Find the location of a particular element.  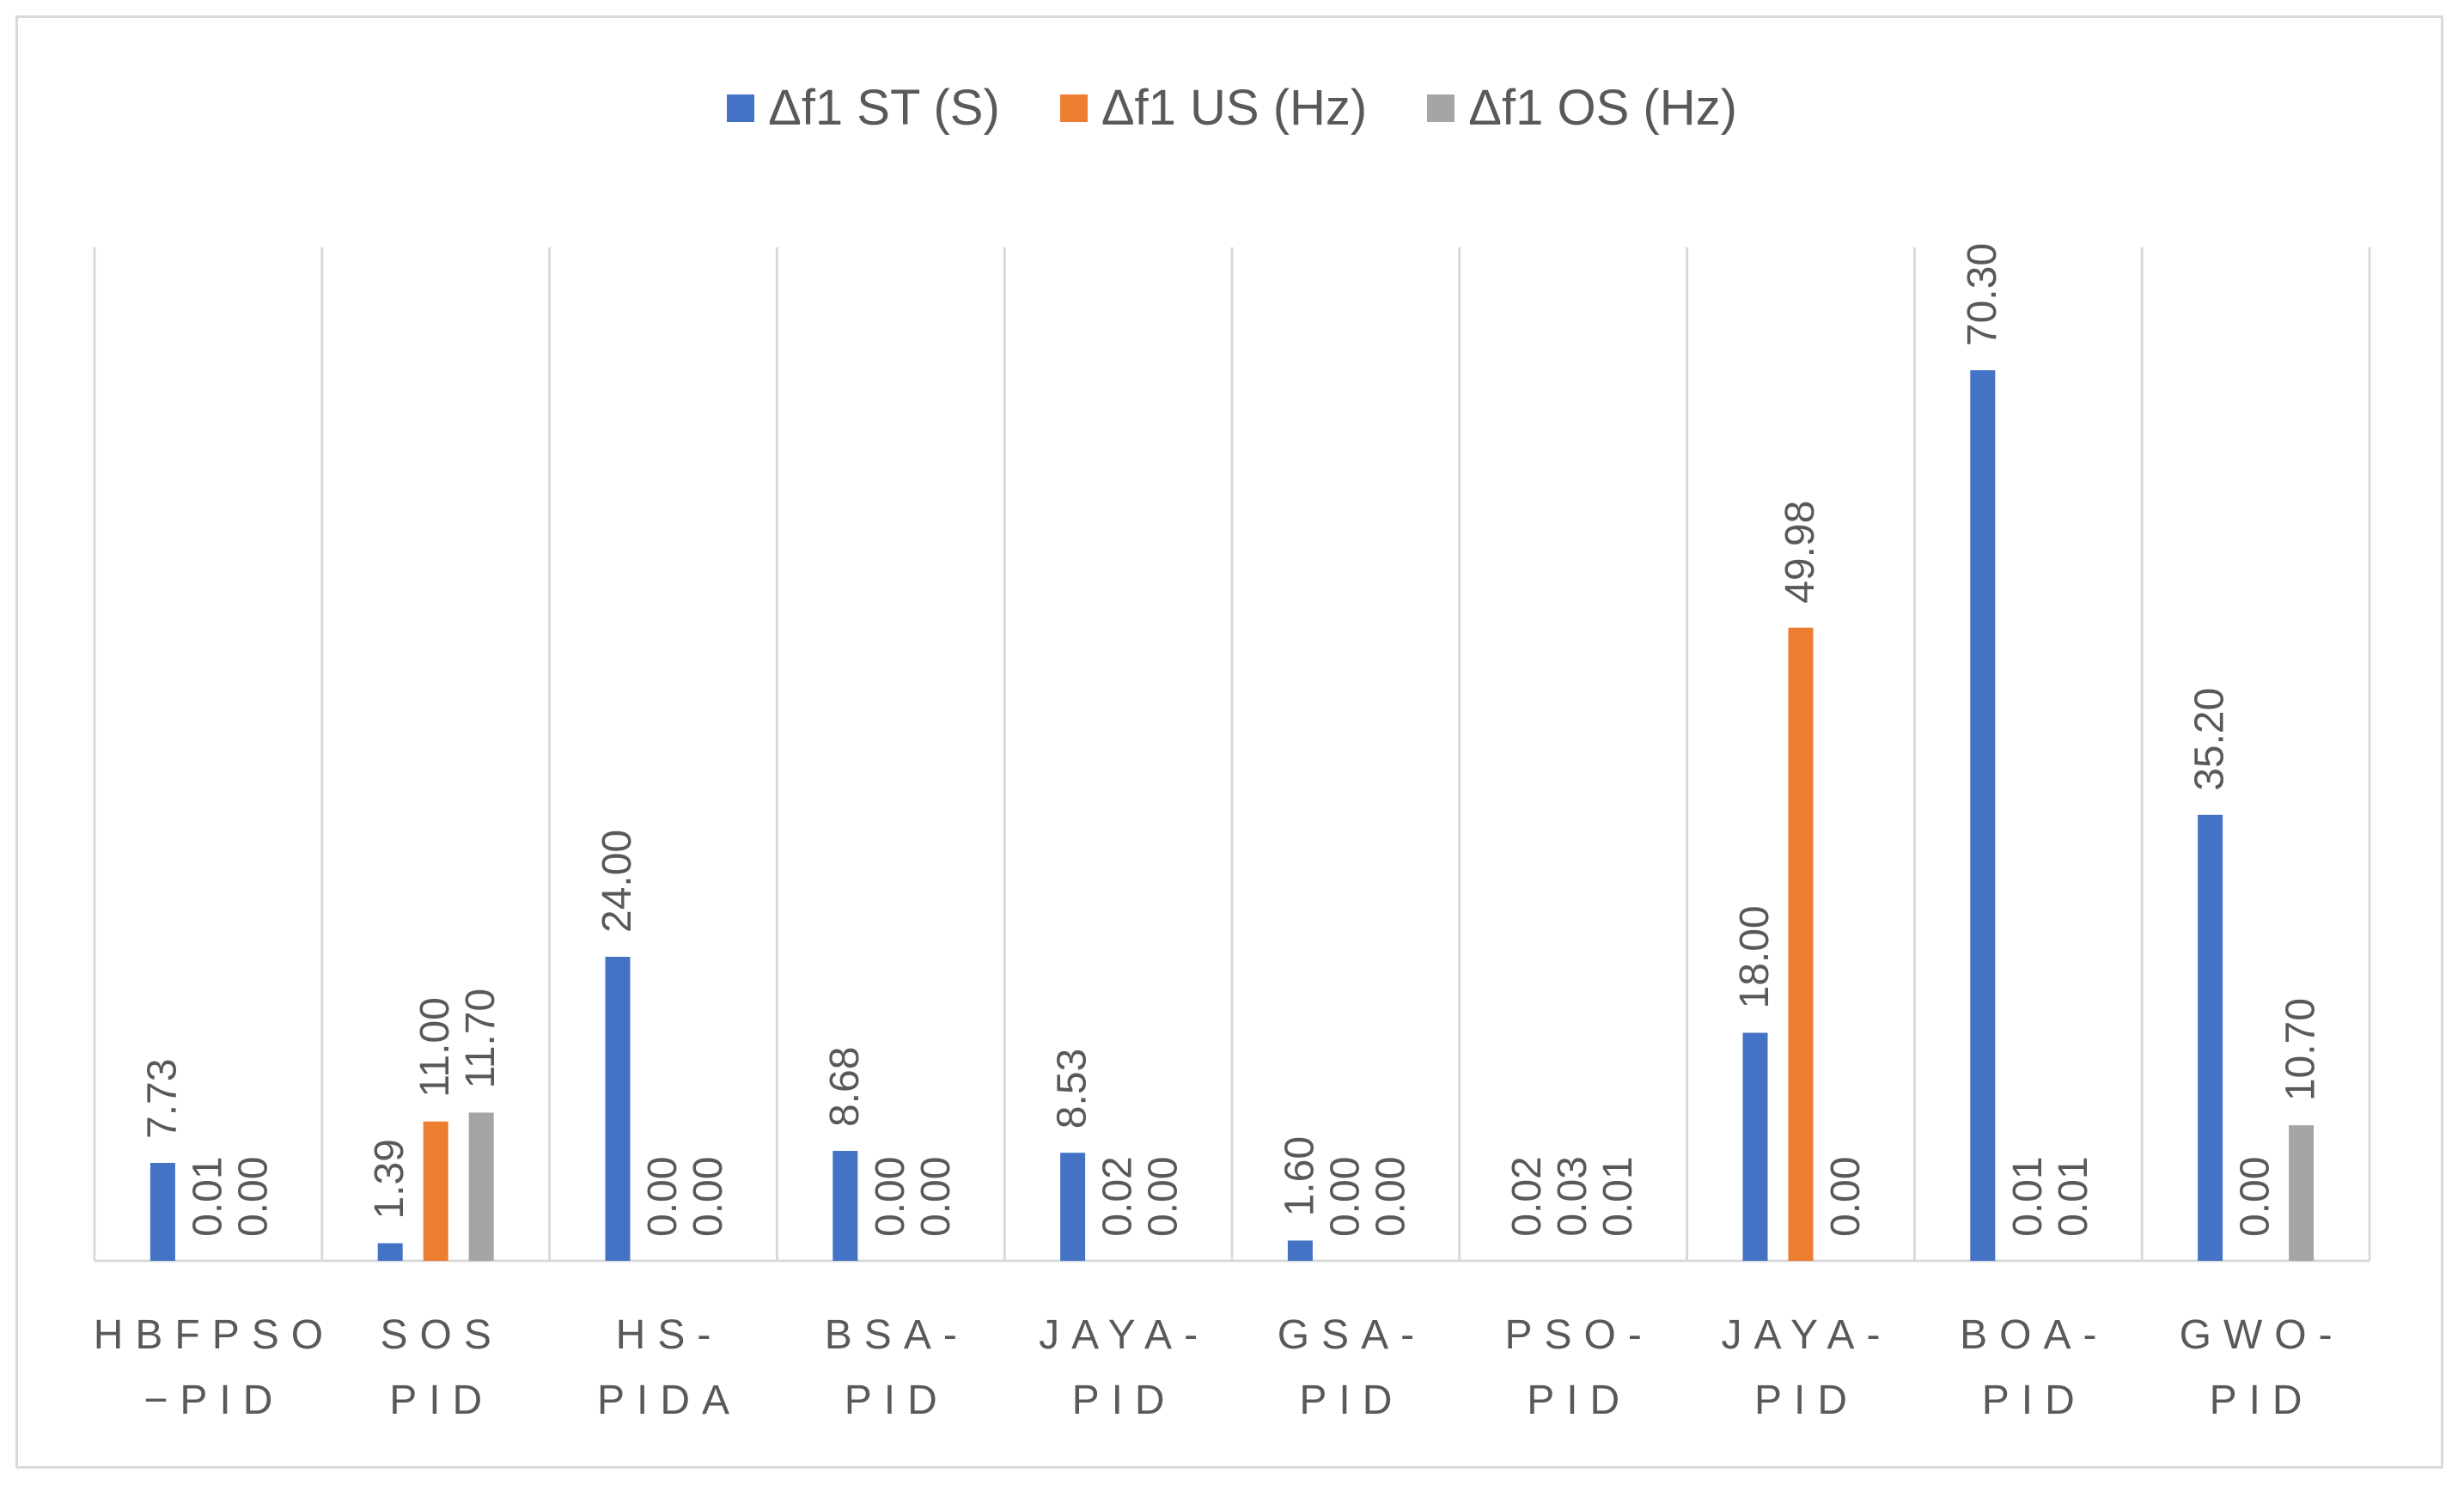

legend: Δf1 ST (S) Δf1 US (Hz) Δf1 OS (Hz) is located at coordinates (1232, 108).